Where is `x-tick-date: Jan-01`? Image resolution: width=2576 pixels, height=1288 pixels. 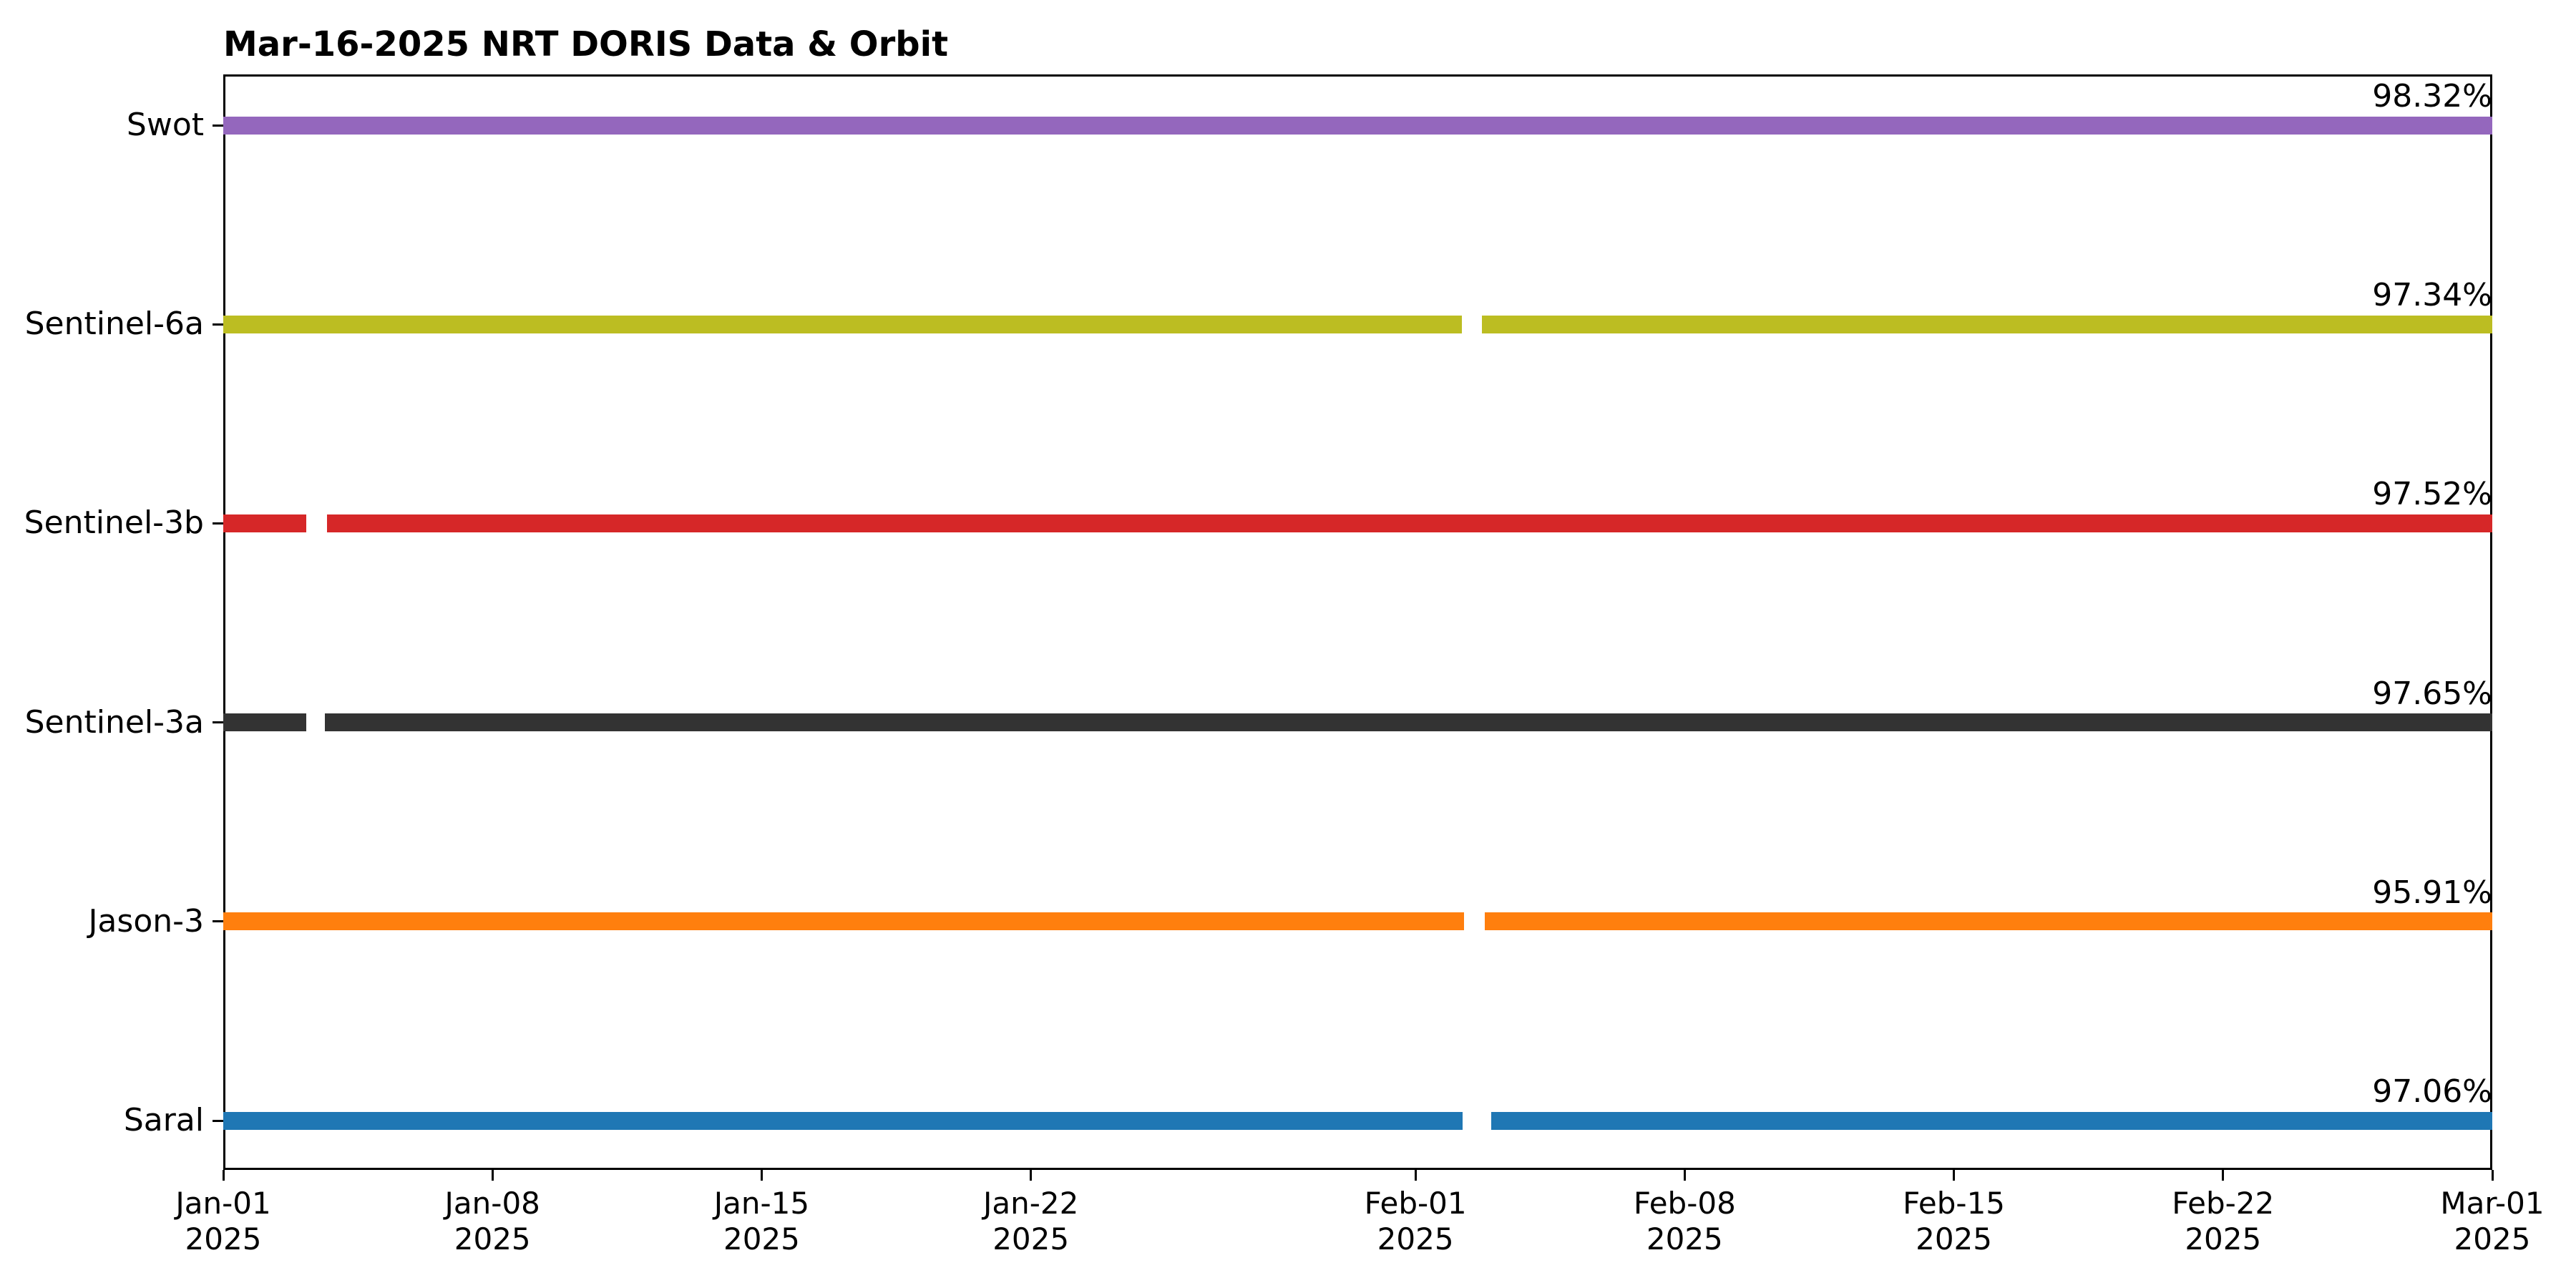 x-tick-date: Jan-01 is located at coordinates (223, 1203).